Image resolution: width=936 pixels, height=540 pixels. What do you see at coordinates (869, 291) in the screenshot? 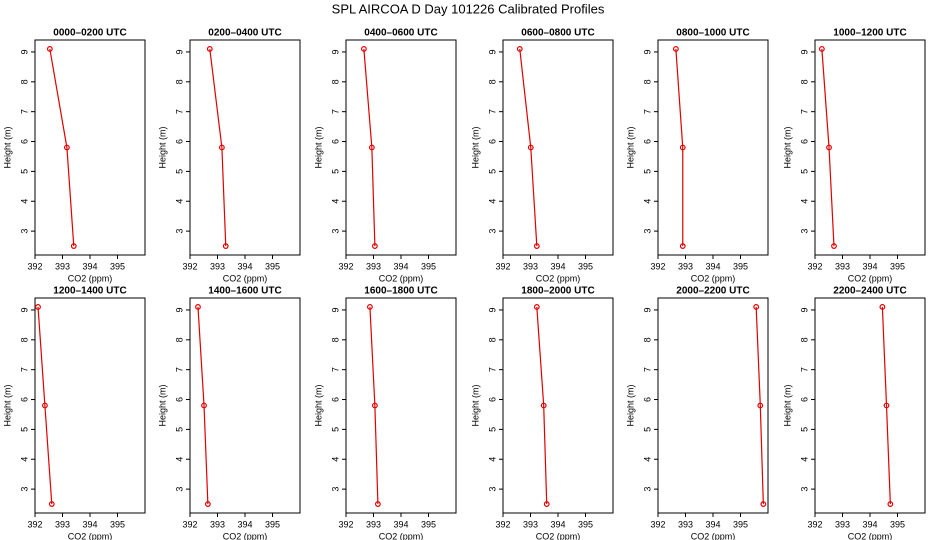
I see `panel-title: 2200–2400 UTC` at bounding box center [869, 291].